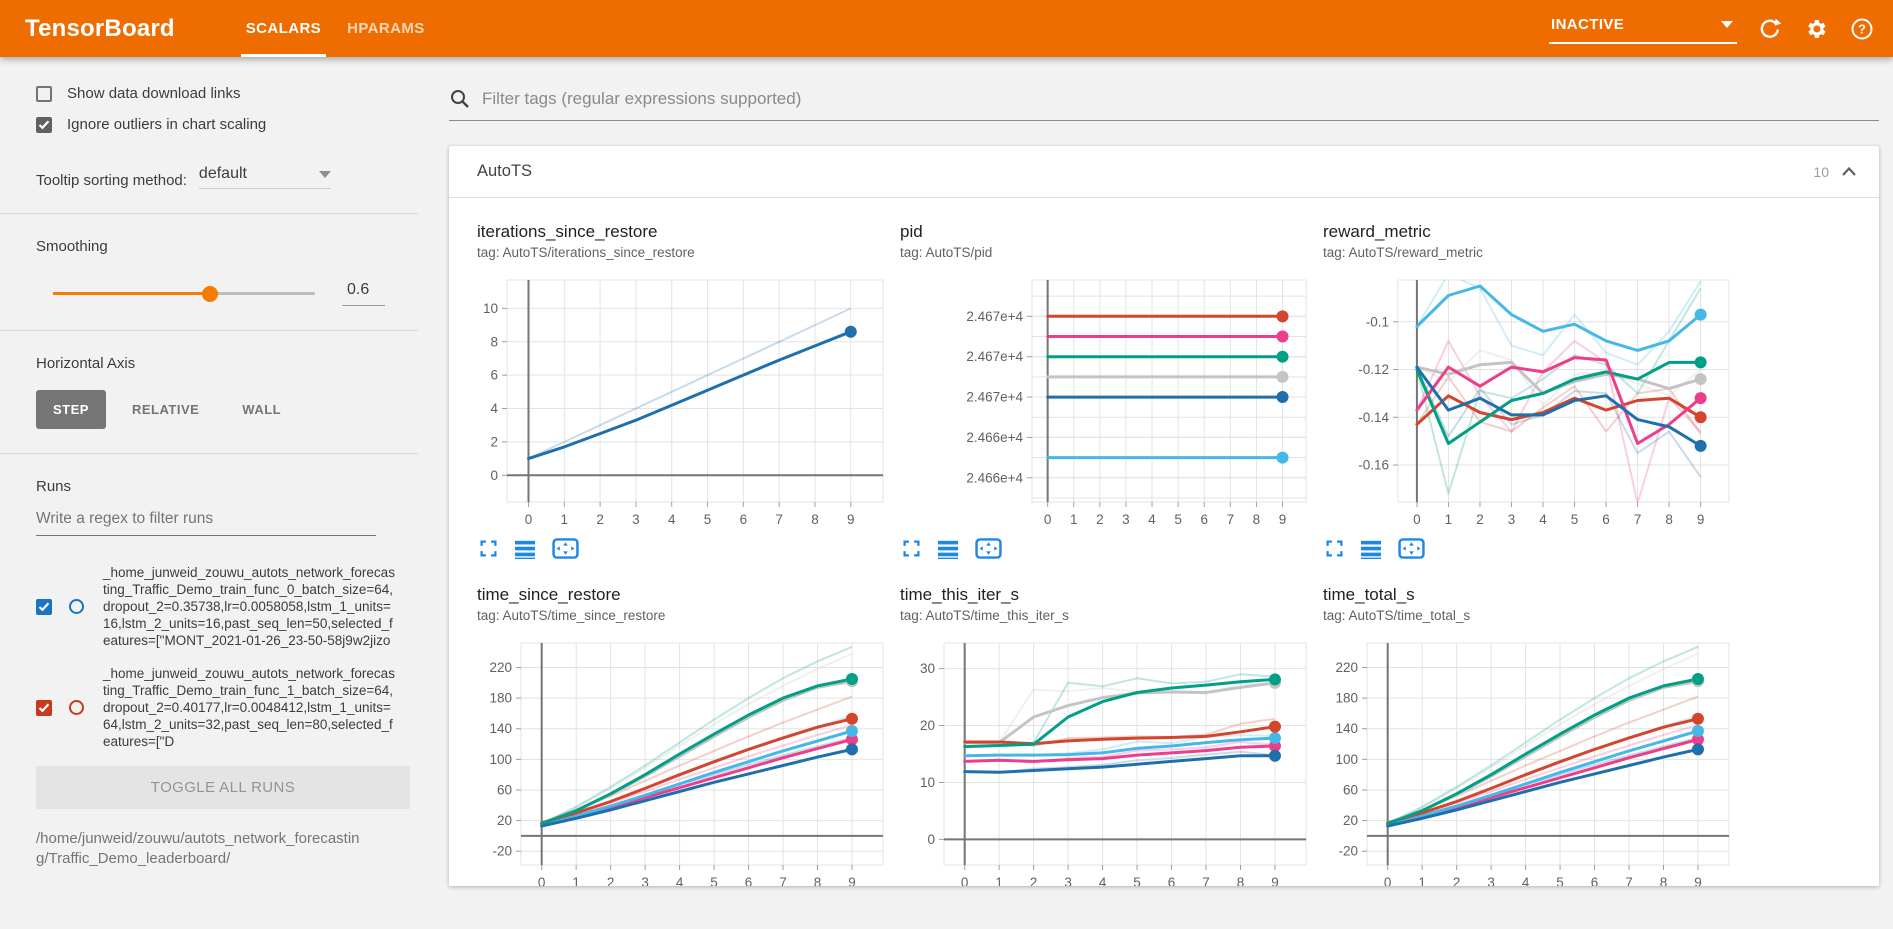  What do you see at coordinates (1862, 29) in the screenshot?
I see `help-icon: ?` at bounding box center [1862, 29].